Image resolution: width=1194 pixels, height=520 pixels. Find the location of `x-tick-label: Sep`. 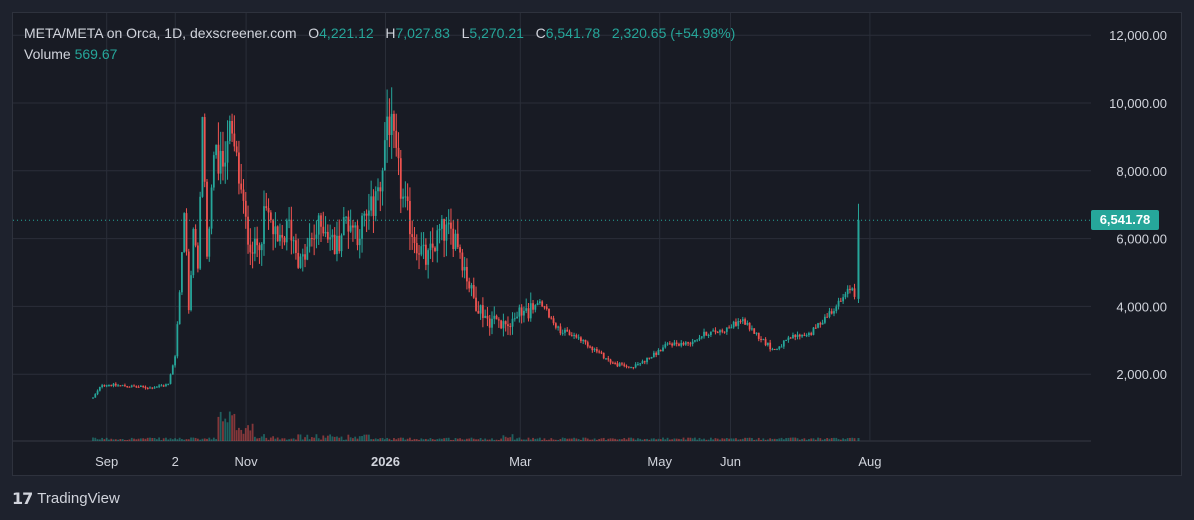

x-tick-label: Sep is located at coordinates (106, 461).